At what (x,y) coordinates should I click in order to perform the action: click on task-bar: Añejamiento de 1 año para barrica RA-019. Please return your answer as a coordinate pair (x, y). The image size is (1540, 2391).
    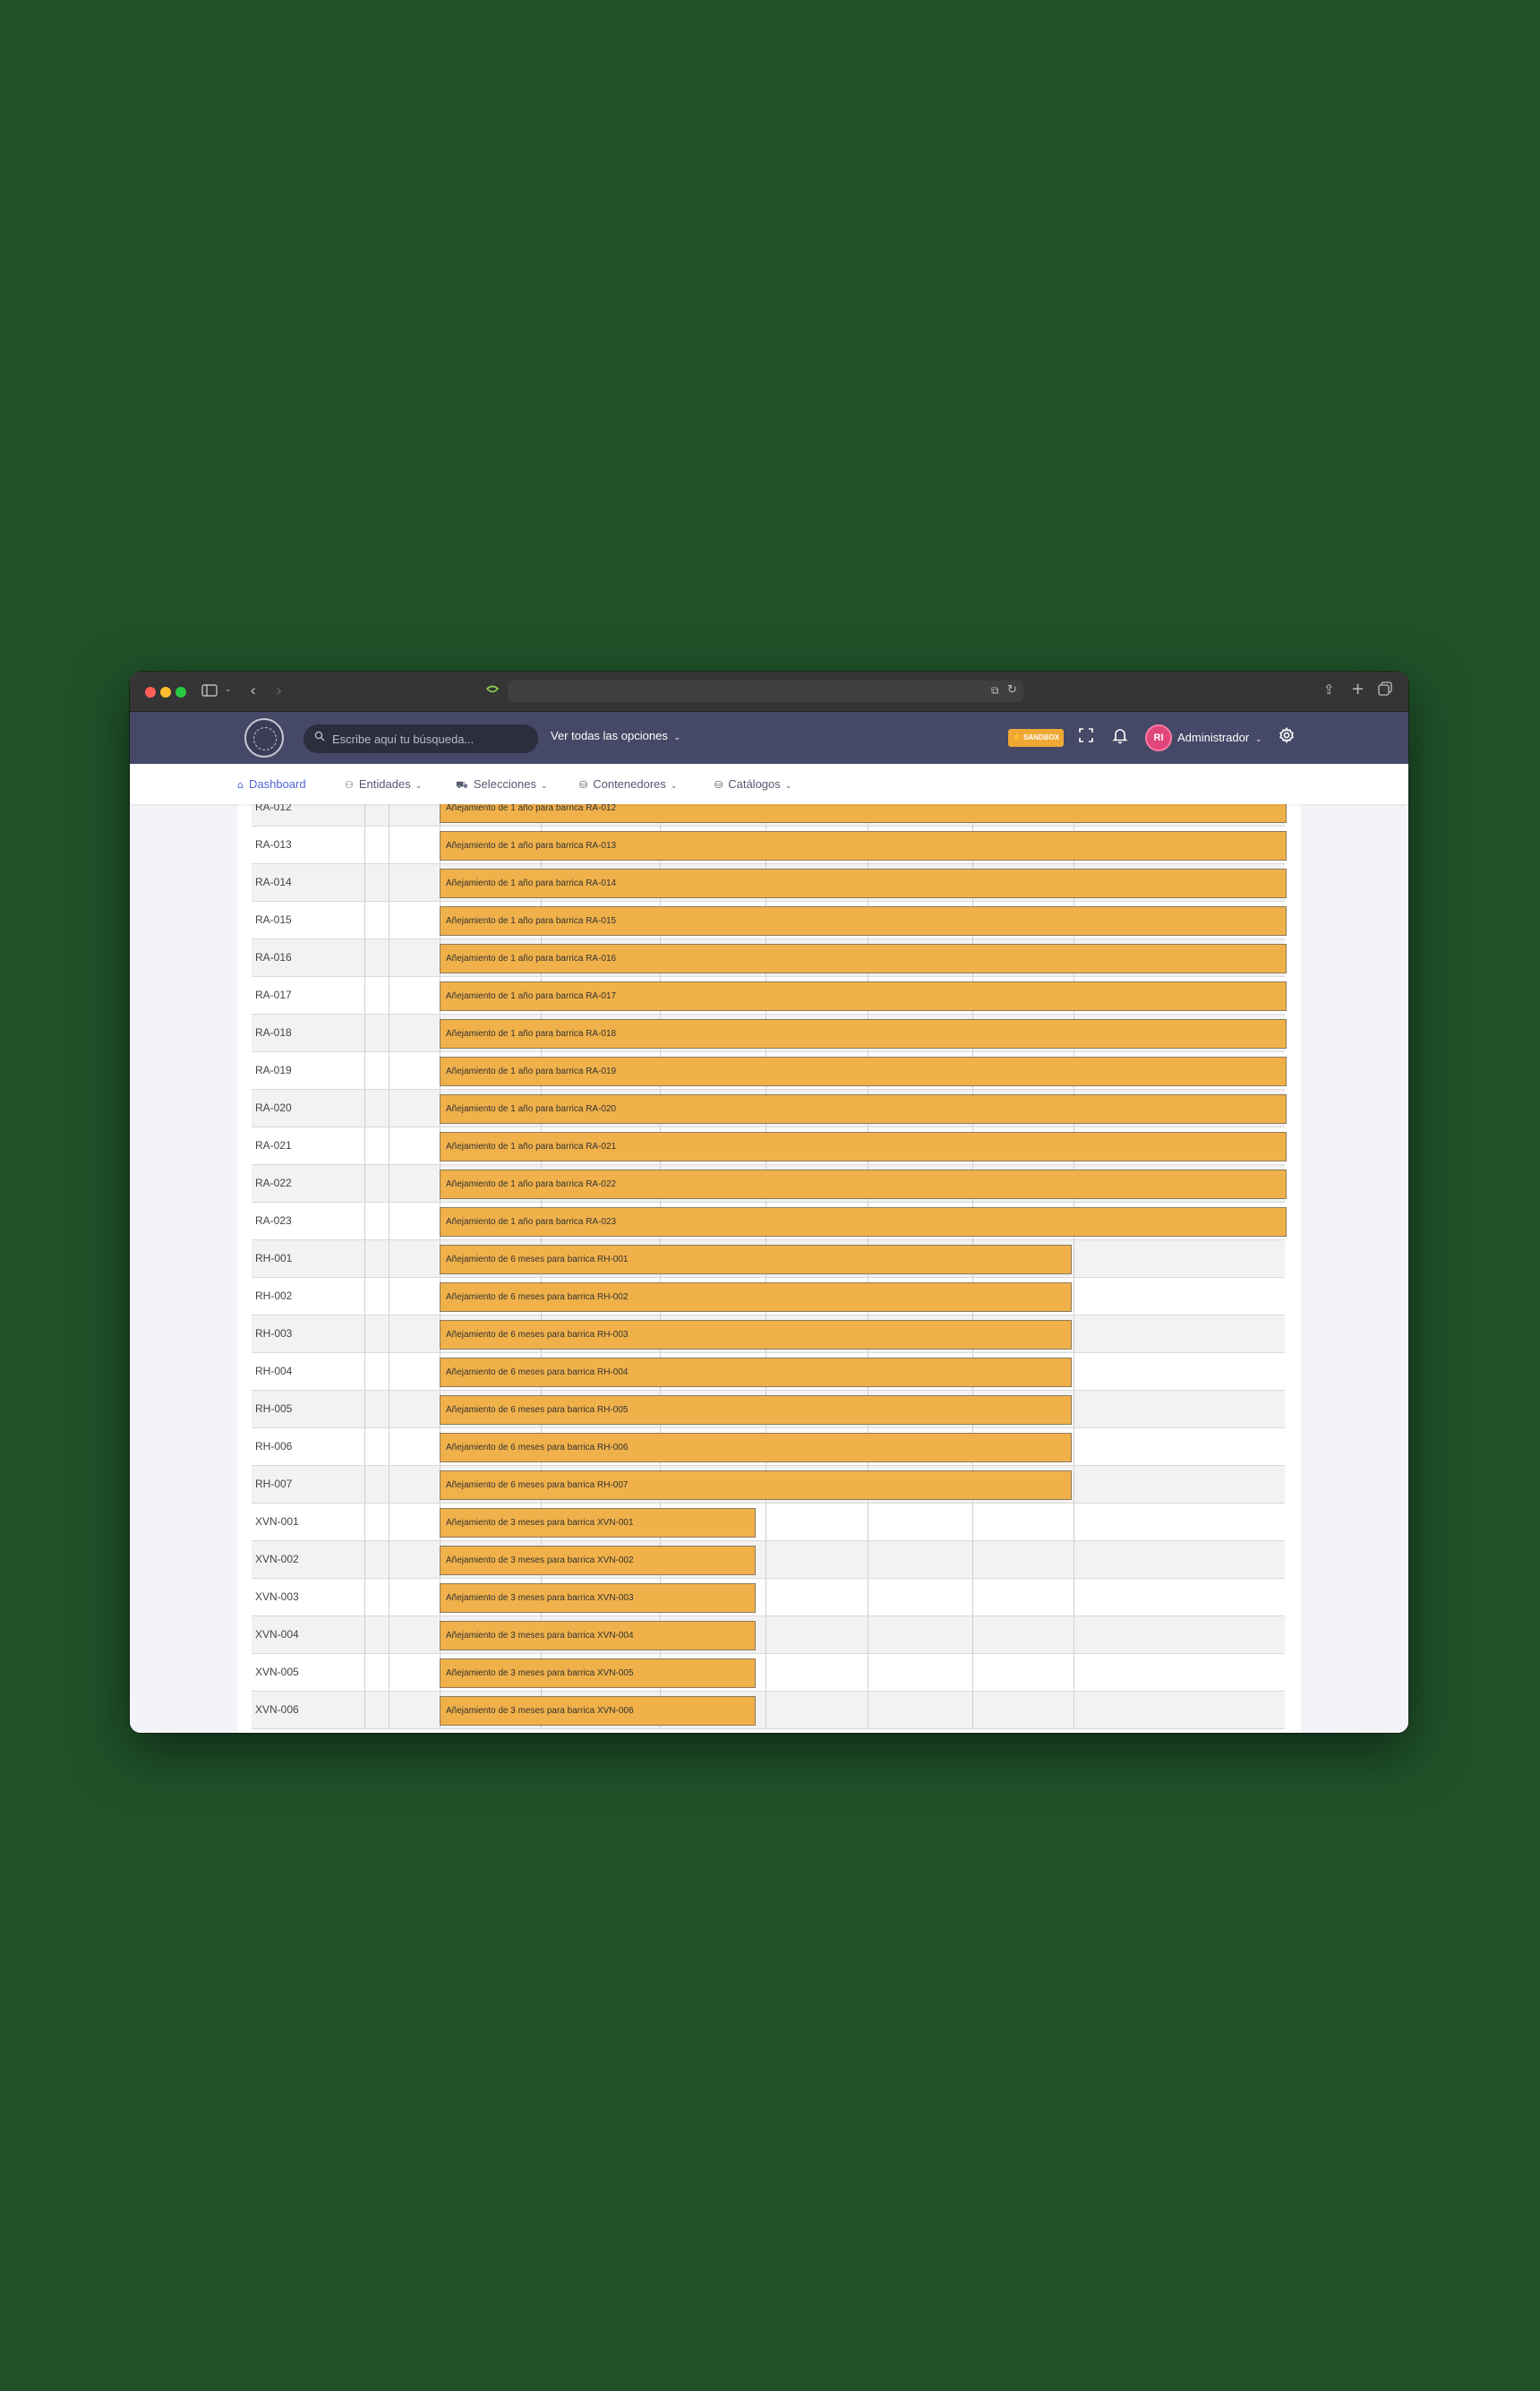
    Looking at the image, I should click on (863, 1071).